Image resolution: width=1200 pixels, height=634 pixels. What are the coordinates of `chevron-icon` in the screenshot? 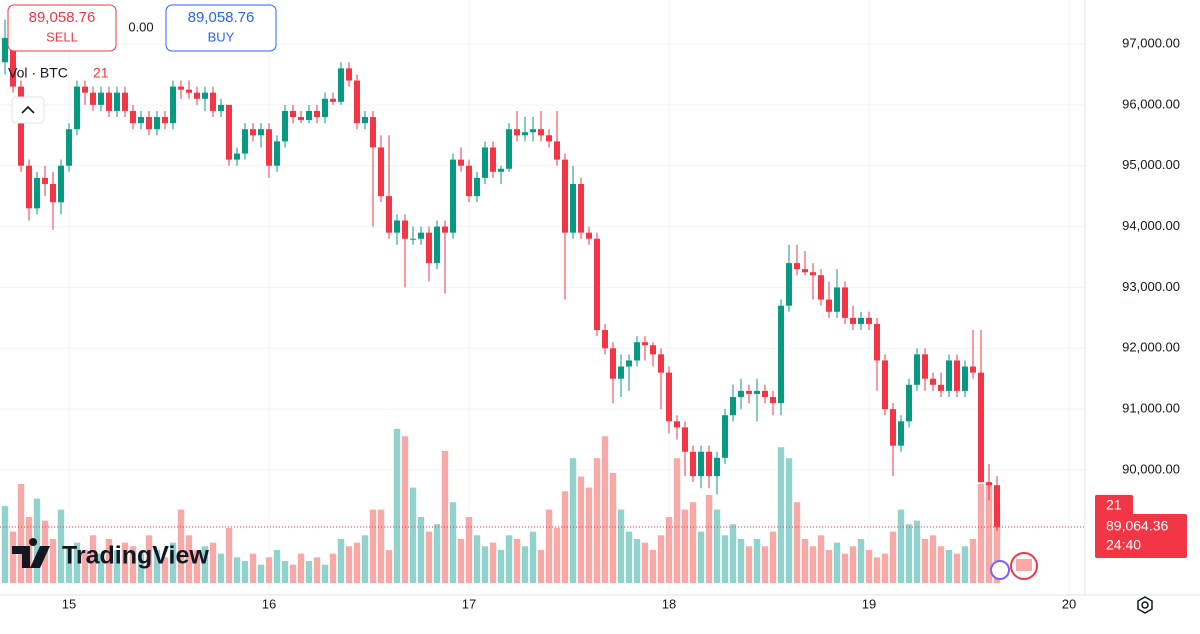 It's located at (28, 109).